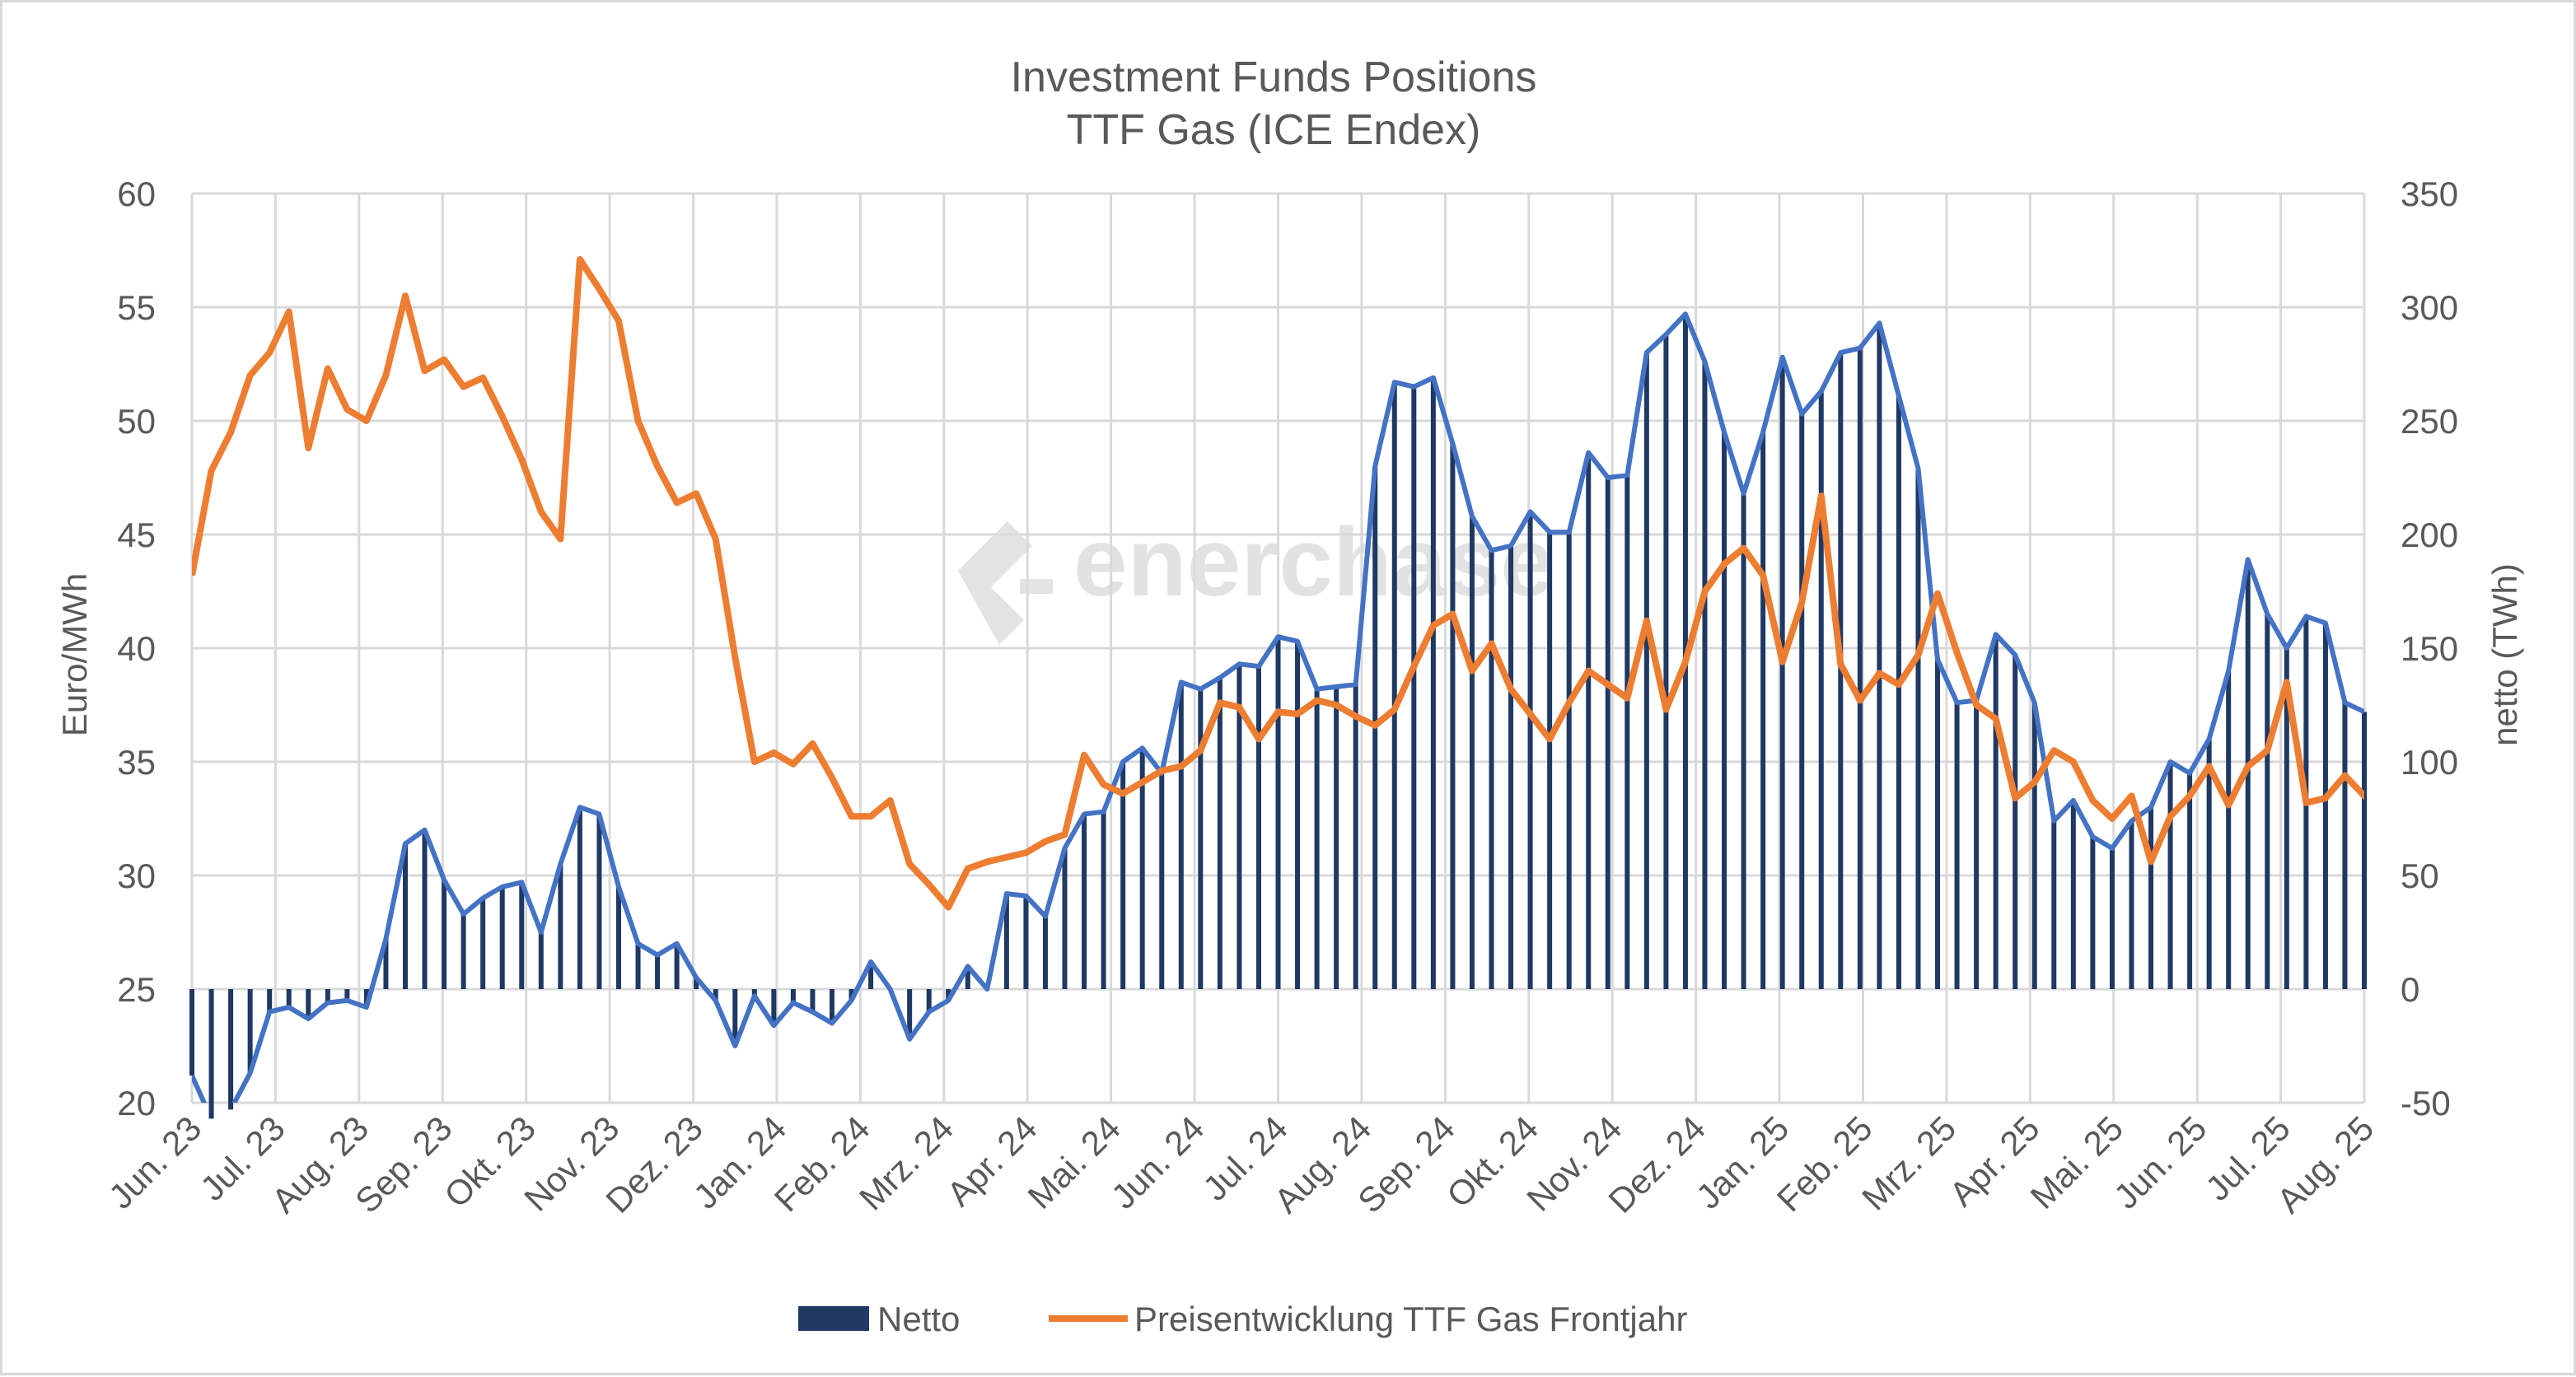 The image size is (2576, 1377). What do you see at coordinates (136, 307) in the screenshot?
I see `y-left-tick-label: 55` at bounding box center [136, 307].